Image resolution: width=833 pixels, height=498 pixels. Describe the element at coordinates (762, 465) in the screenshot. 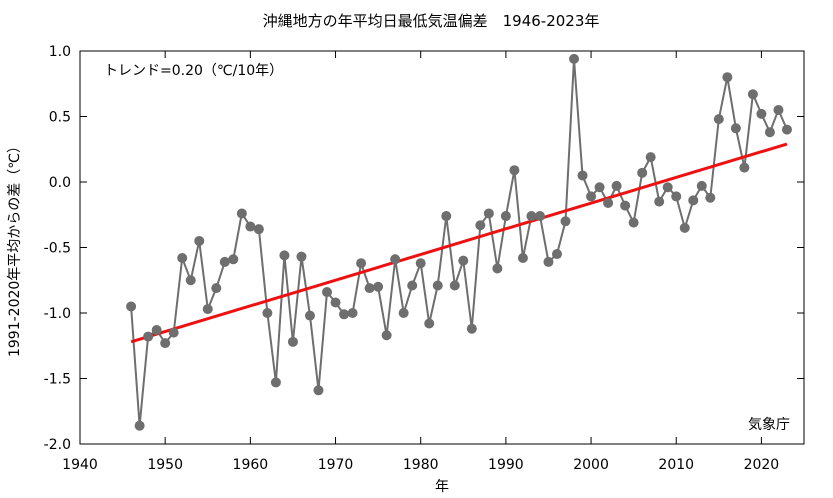

I see `x-tick-label: 2020` at that location.